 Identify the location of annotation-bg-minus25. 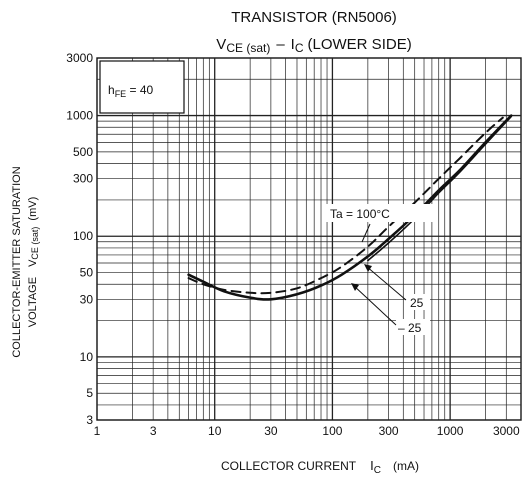
(413, 327).